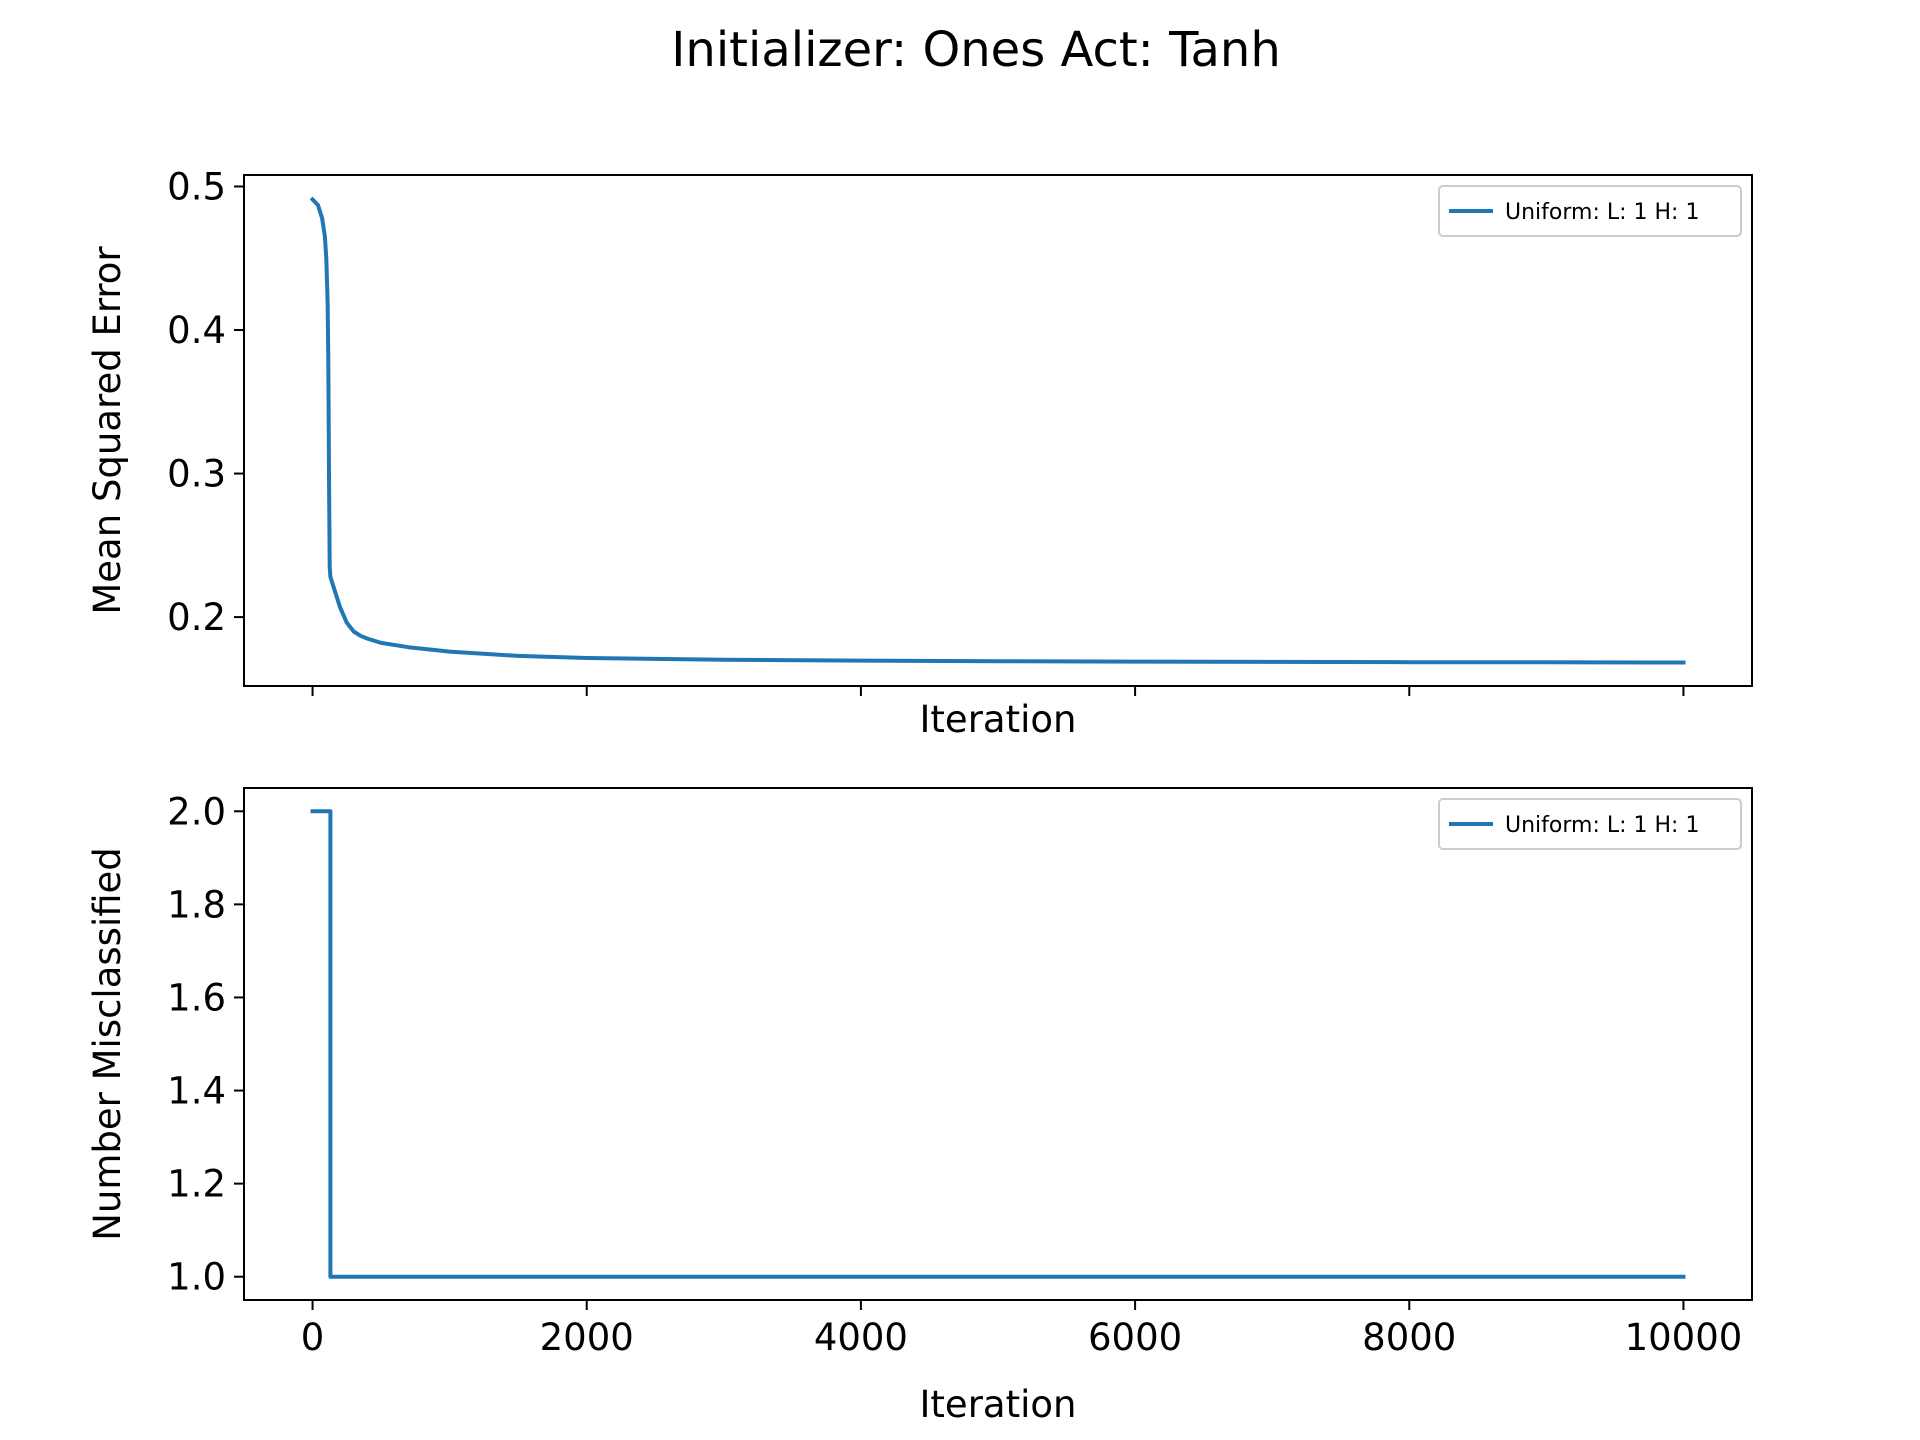 This screenshot has height=1440, width=1920. I want to click on y-tick-label: 1.6, so click(196, 997).